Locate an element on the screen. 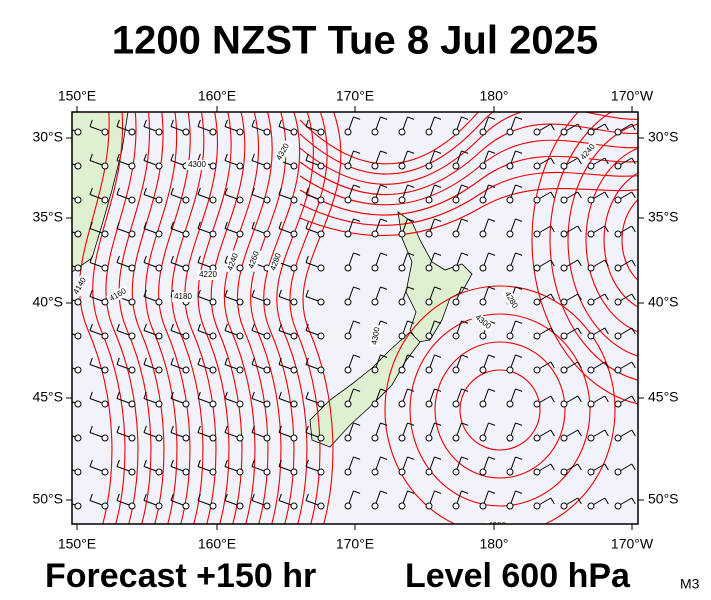  level-label: Level 600 hPa is located at coordinates (518, 576).